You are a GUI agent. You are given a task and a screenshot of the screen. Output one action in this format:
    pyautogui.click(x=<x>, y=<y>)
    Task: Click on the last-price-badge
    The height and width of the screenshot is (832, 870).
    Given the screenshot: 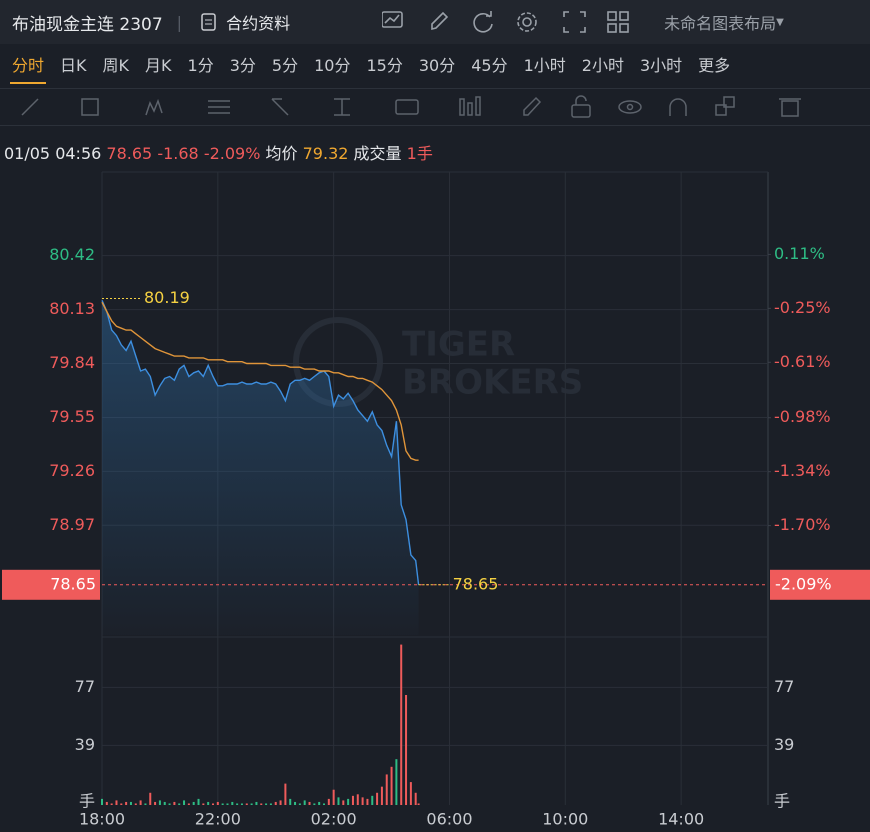 What is the action you would take?
    pyautogui.click(x=51, y=584)
    